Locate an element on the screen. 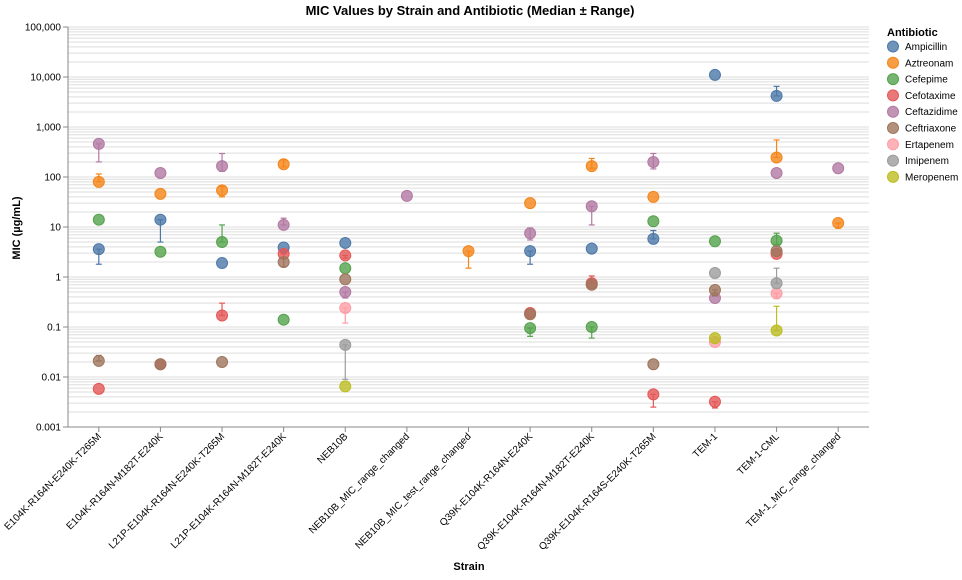 The height and width of the screenshot is (580, 962). legend-item: Ertapenem is located at coordinates (920, 144).